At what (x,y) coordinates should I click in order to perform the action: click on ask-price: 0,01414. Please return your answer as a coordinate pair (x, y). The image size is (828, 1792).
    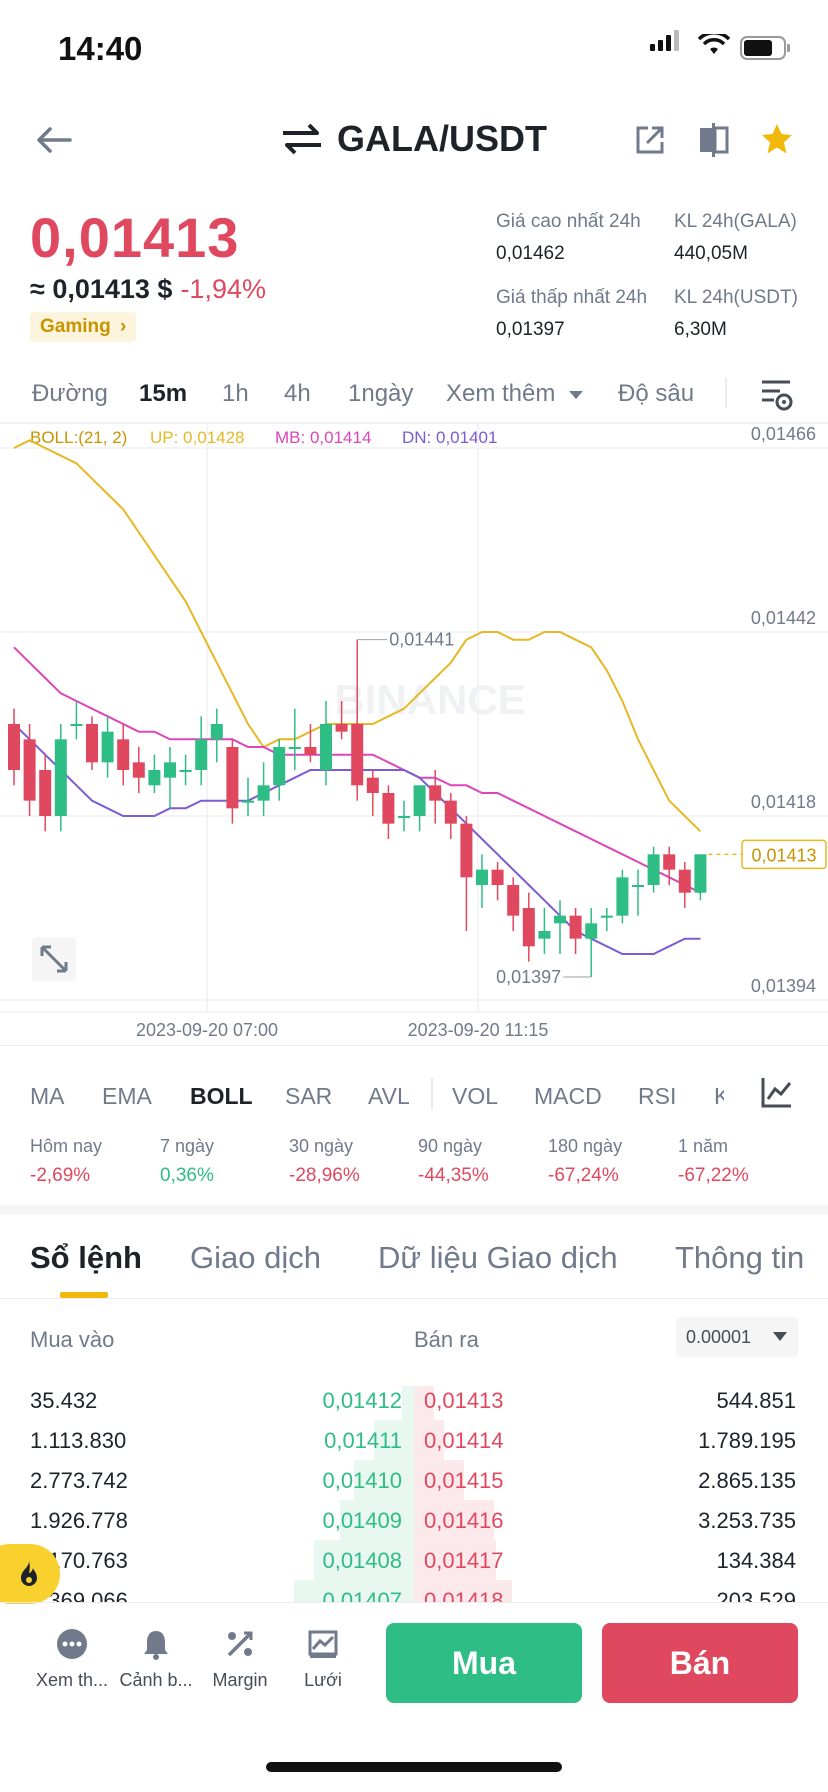
    Looking at the image, I should click on (464, 1440).